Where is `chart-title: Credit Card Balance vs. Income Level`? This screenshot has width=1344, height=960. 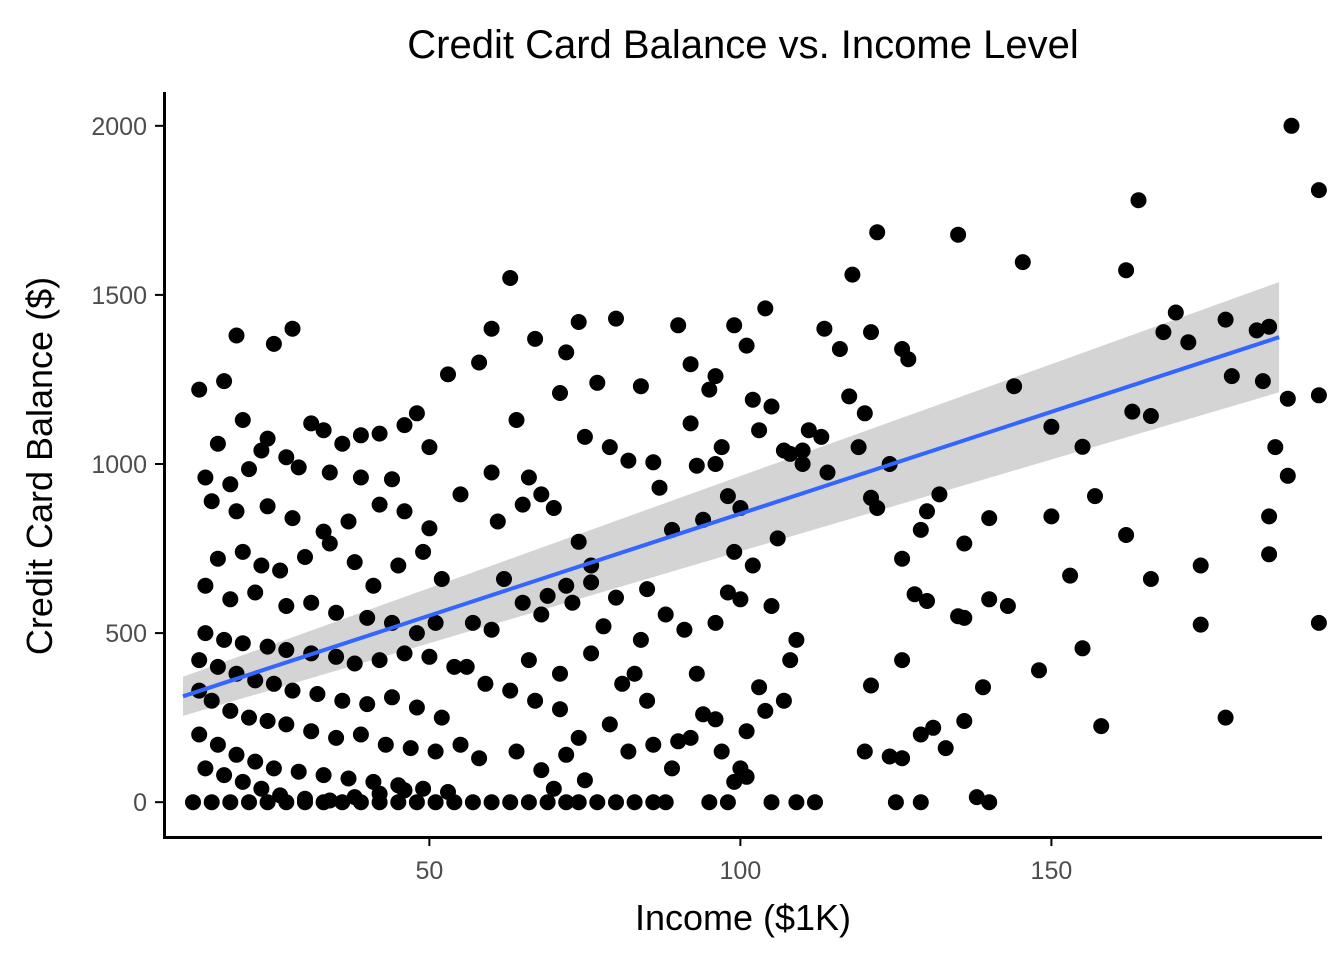
chart-title: Credit Card Balance vs. Income Level is located at coordinates (742, 45).